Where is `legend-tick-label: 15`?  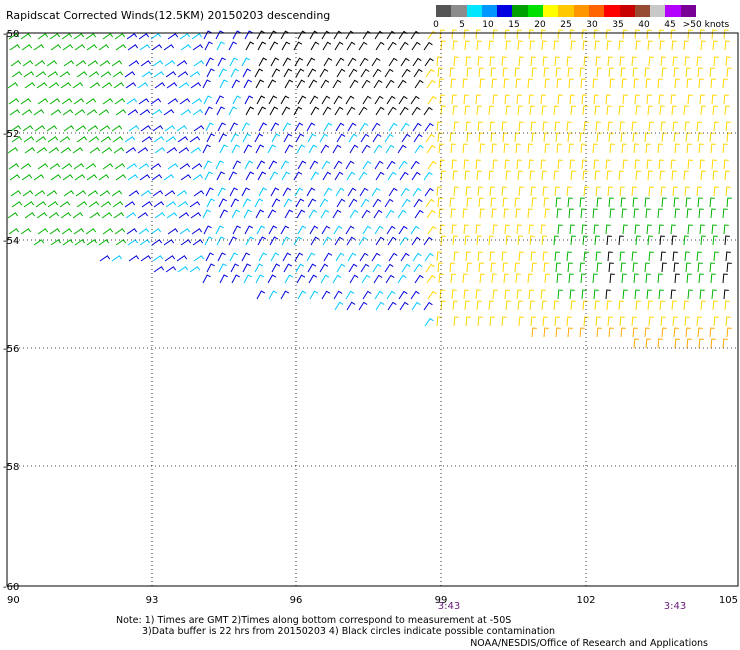
legend-tick-label: 15 is located at coordinates (514, 25).